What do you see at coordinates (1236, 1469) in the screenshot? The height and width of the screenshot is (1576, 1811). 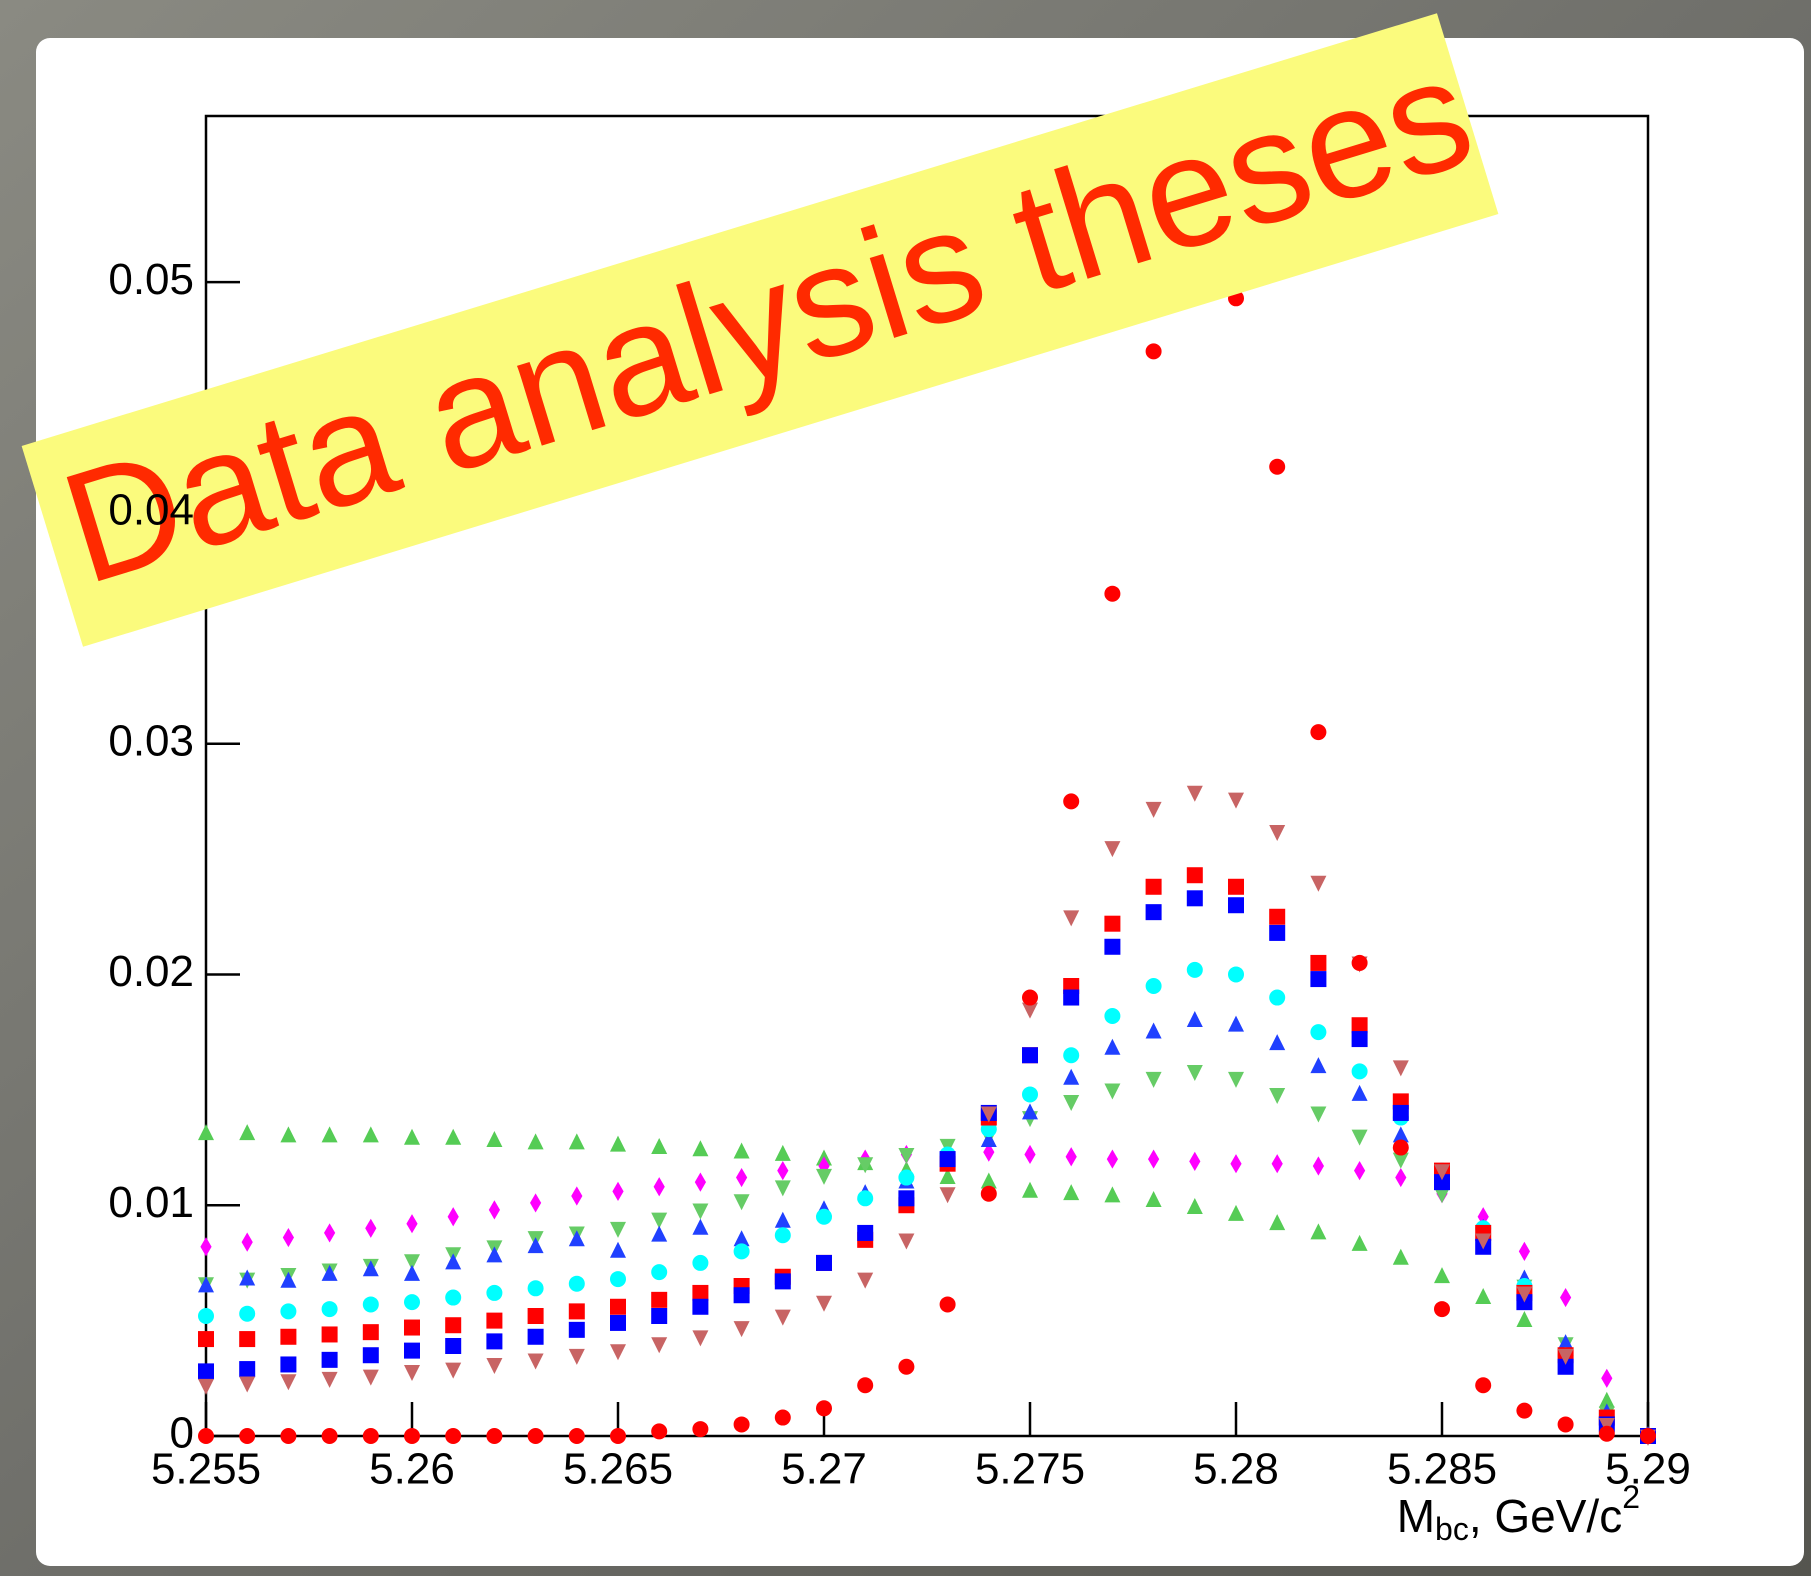 I see `x-tick-label: 5.28` at bounding box center [1236, 1469].